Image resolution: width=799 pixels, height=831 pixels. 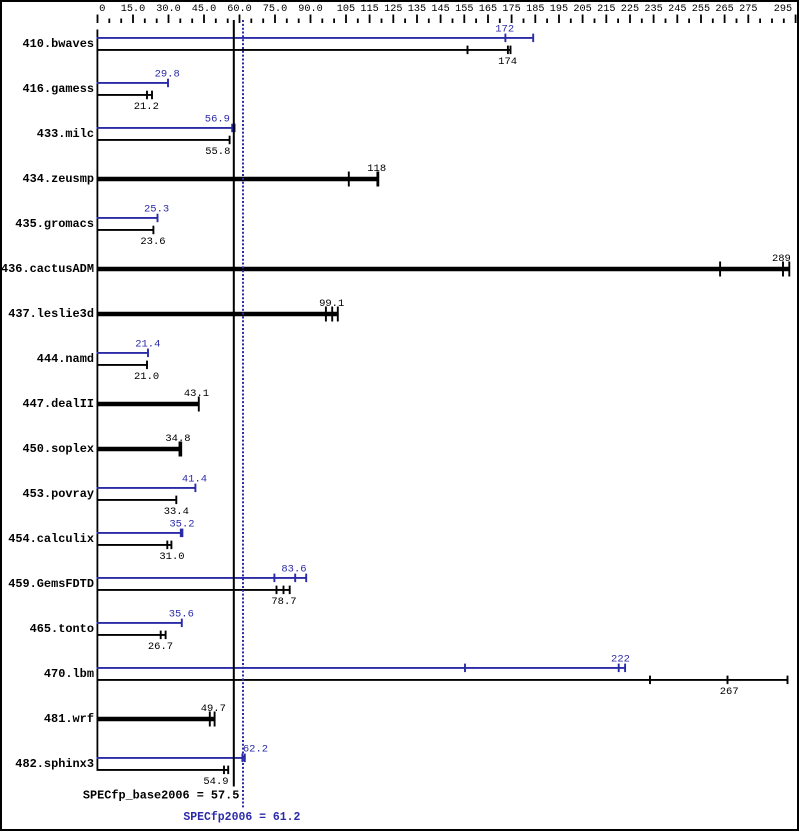 I want to click on svg-text: 295, so click(x=783, y=9).